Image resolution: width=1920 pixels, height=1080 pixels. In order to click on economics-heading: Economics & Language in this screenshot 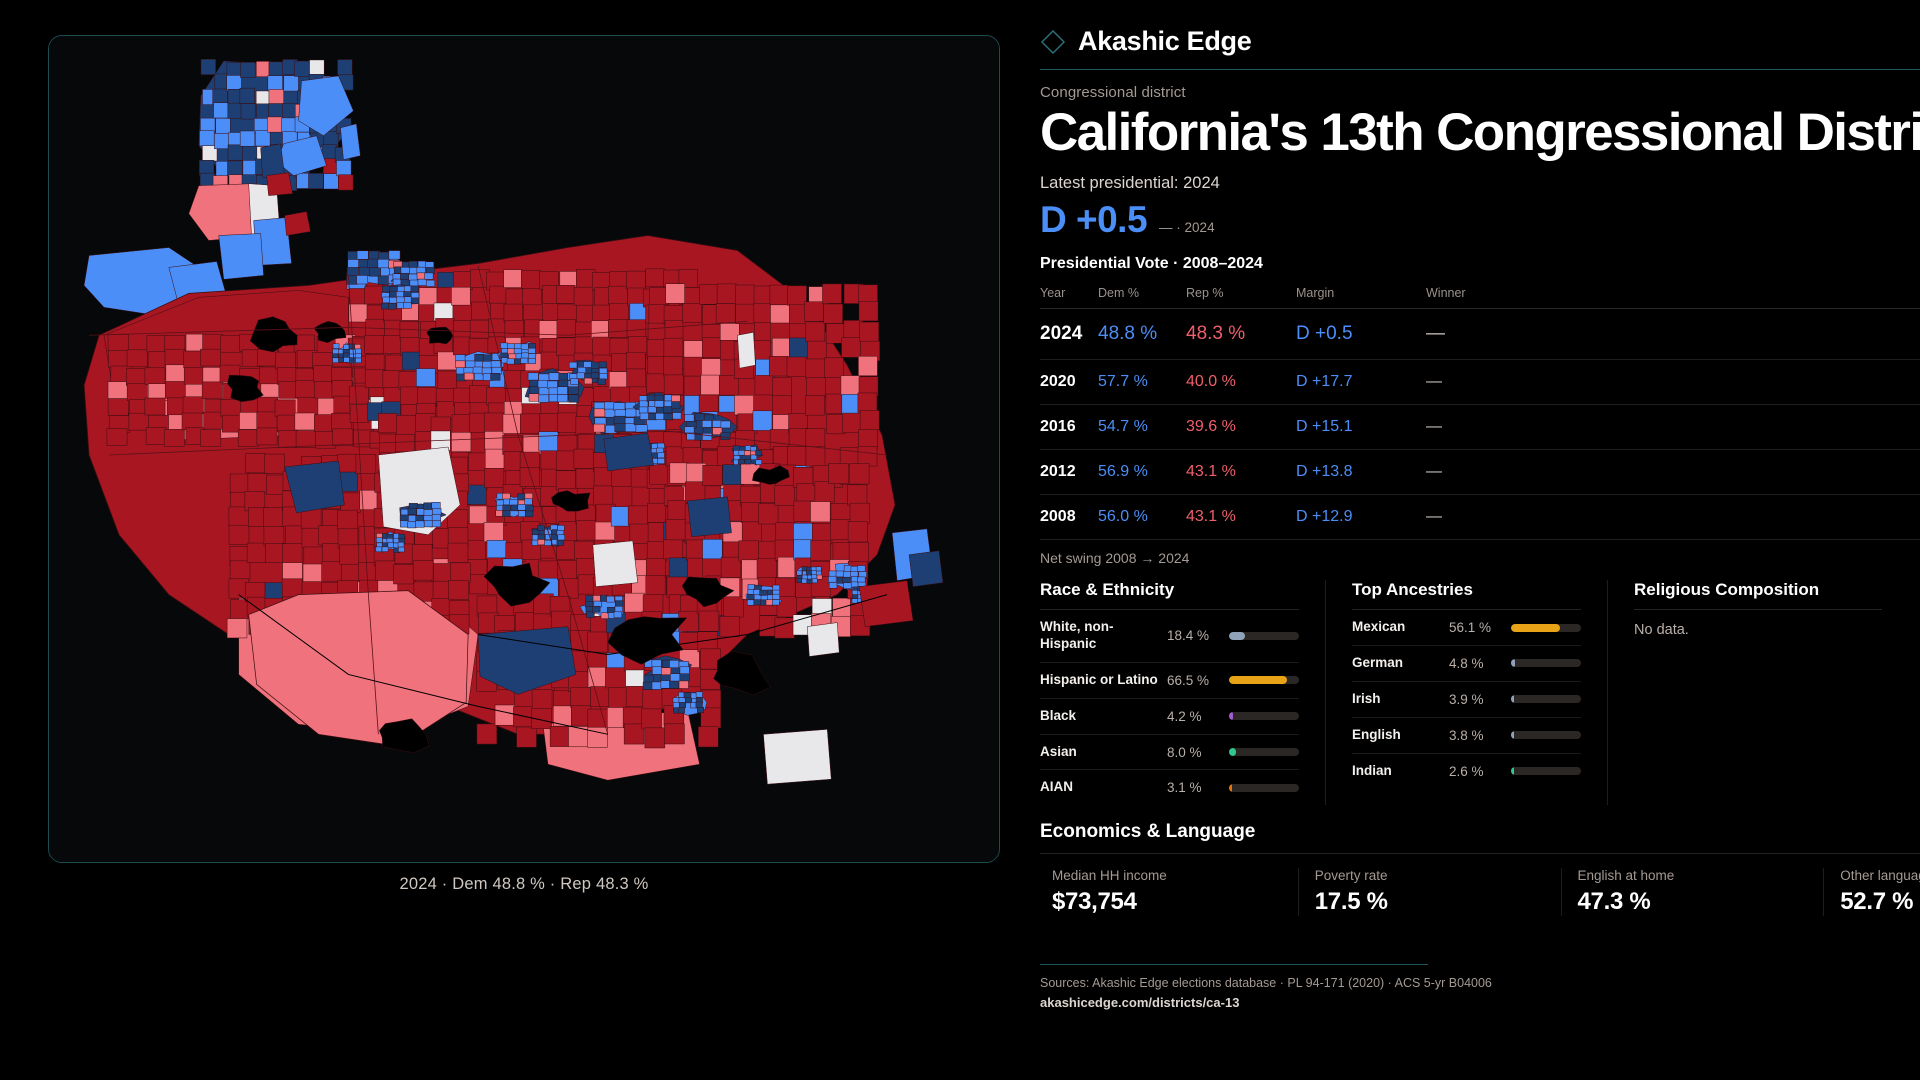, I will do `click(1148, 832)`.